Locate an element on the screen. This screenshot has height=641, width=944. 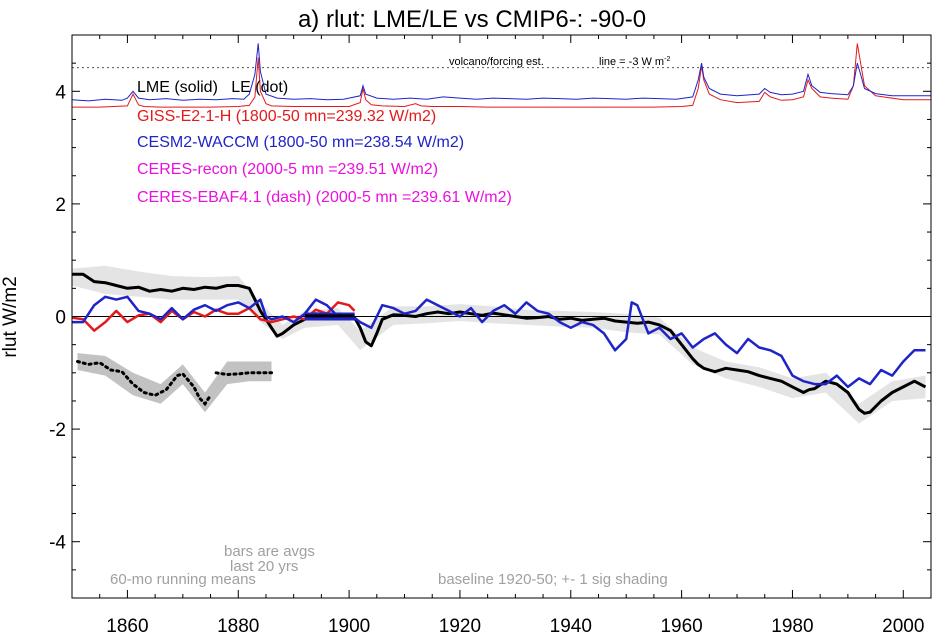
forcing_giss-line is located at coordinates (501, 75).